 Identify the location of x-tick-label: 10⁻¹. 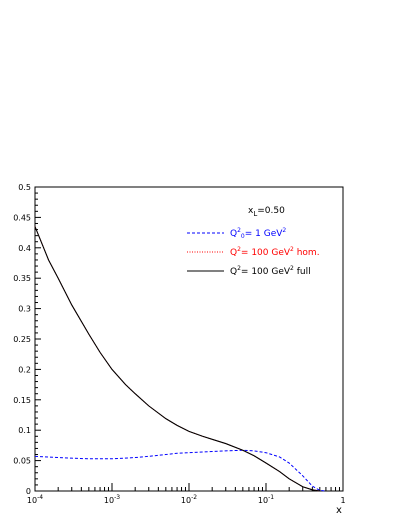
(266, 499).